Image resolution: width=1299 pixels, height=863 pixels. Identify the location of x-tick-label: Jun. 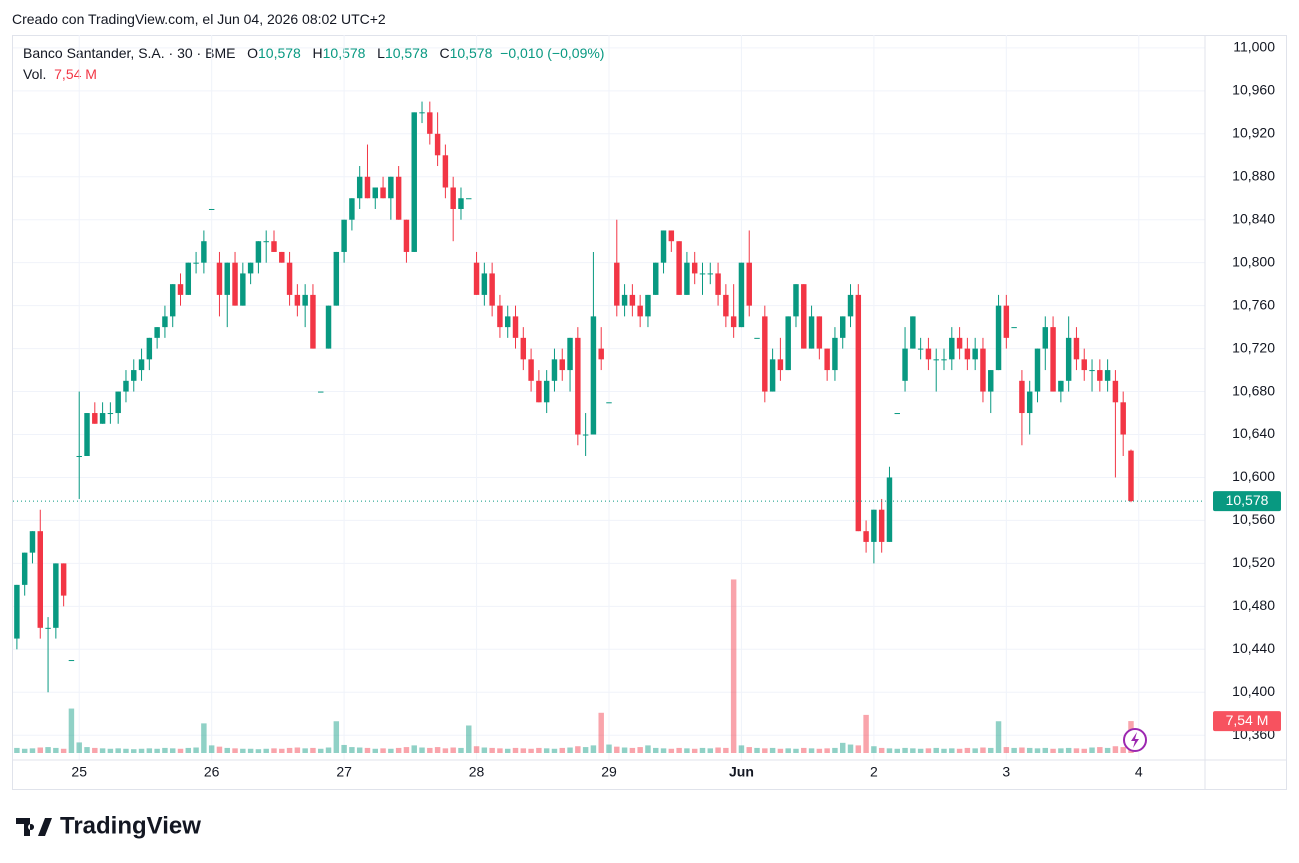
(741, 772).